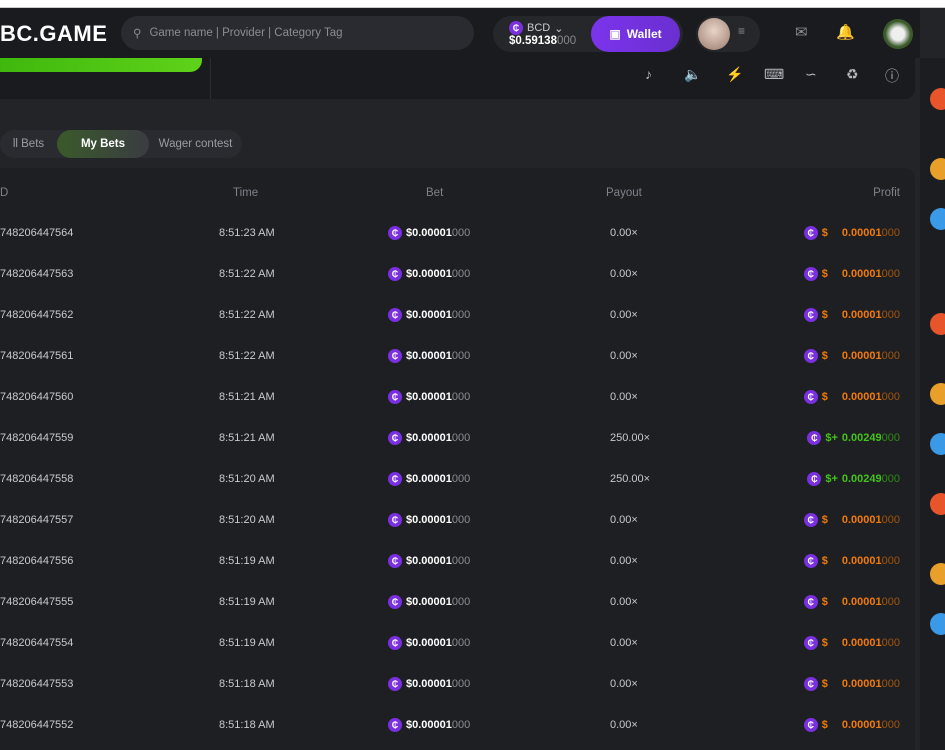  I want to click on bell-icon: 🔔, so click(845, 32).